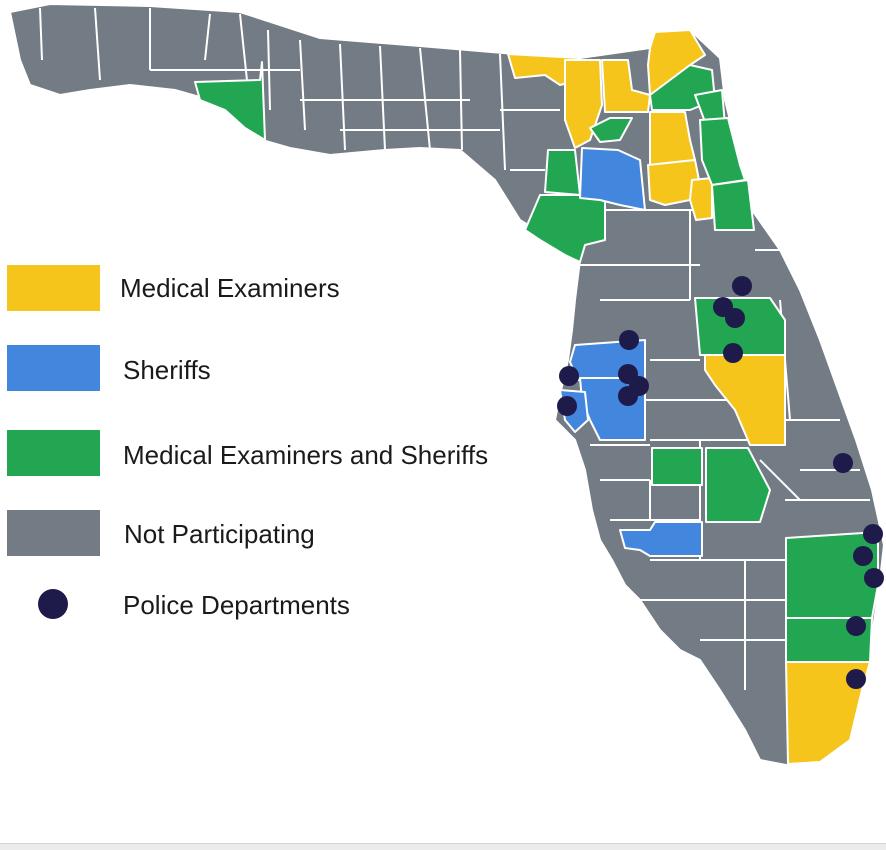 The image size is (886, 850). I want to click on bottom-scroll-edge, so click(443, 846).